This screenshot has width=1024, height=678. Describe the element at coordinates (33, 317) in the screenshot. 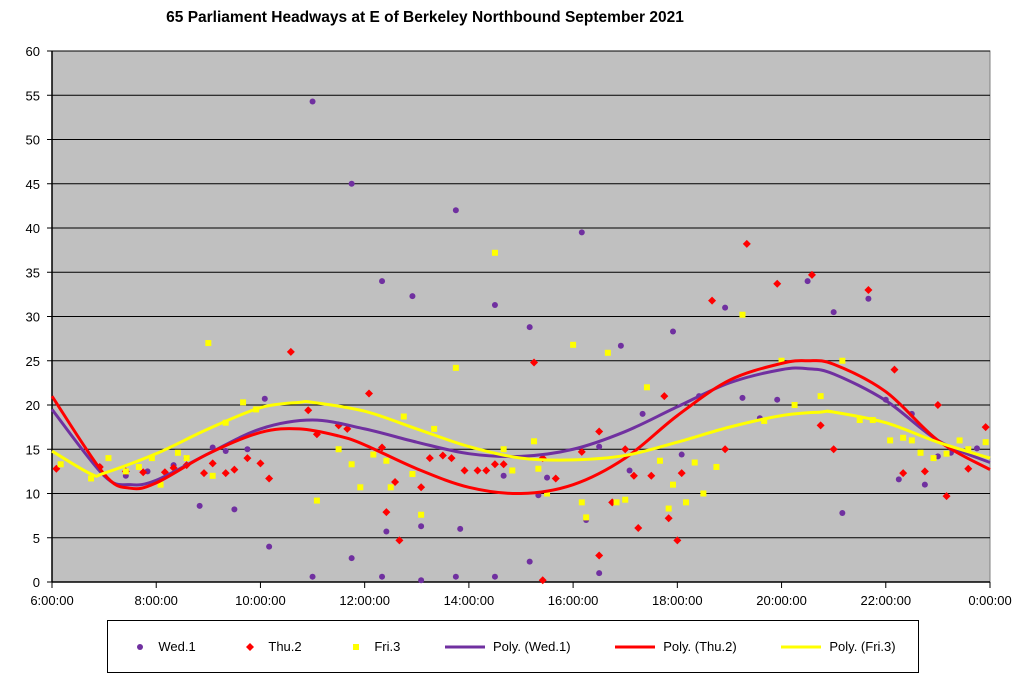

I see `y-tick-label: 30` at that location.